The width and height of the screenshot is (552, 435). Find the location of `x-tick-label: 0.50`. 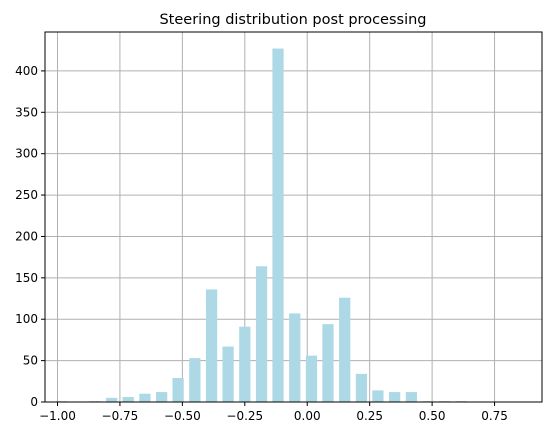

x-tick-label: 0.50 is located at coordinates (432, 416).